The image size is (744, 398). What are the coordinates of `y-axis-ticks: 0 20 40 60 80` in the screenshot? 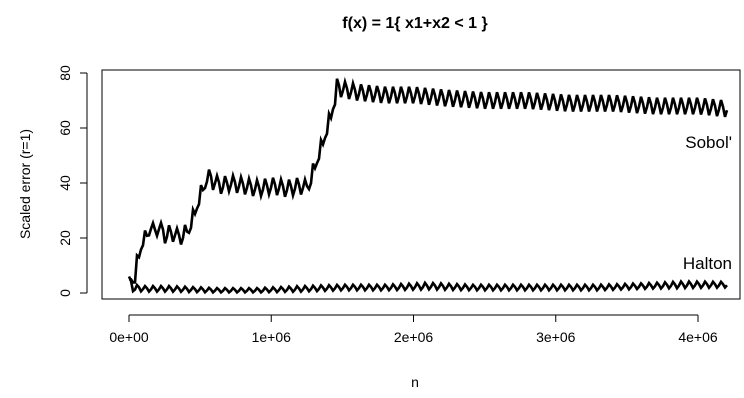 It's located at (72, 181).